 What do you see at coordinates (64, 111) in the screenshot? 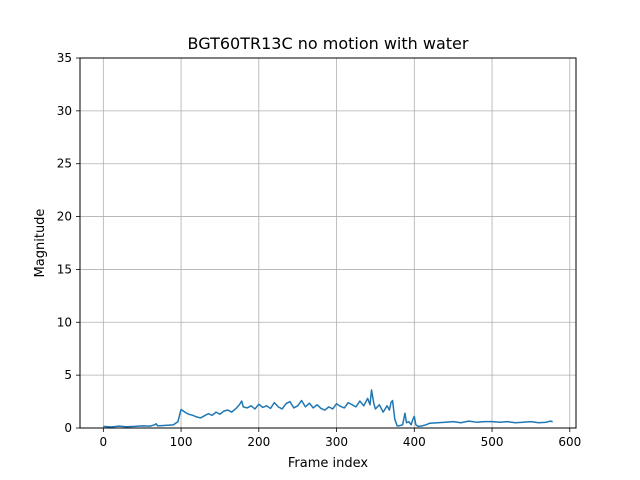
I see `y-tick-label: 30` at bounding box center [64, 111].